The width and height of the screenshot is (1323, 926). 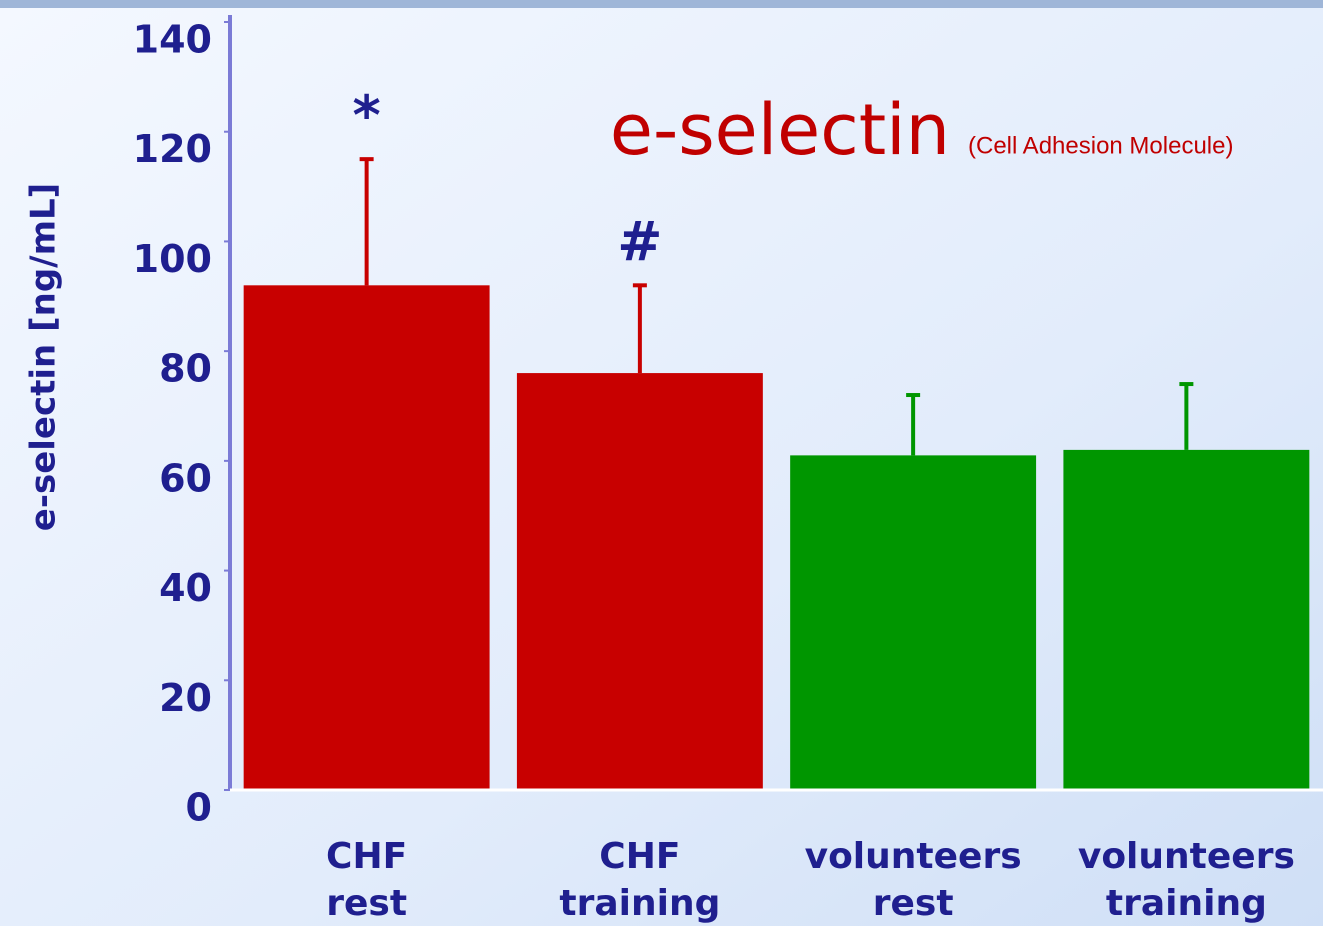 What do you see at coordinates (172, 149) in the screenshot?
I see `y-tick-label: 120` at bounding box center [172, 149].